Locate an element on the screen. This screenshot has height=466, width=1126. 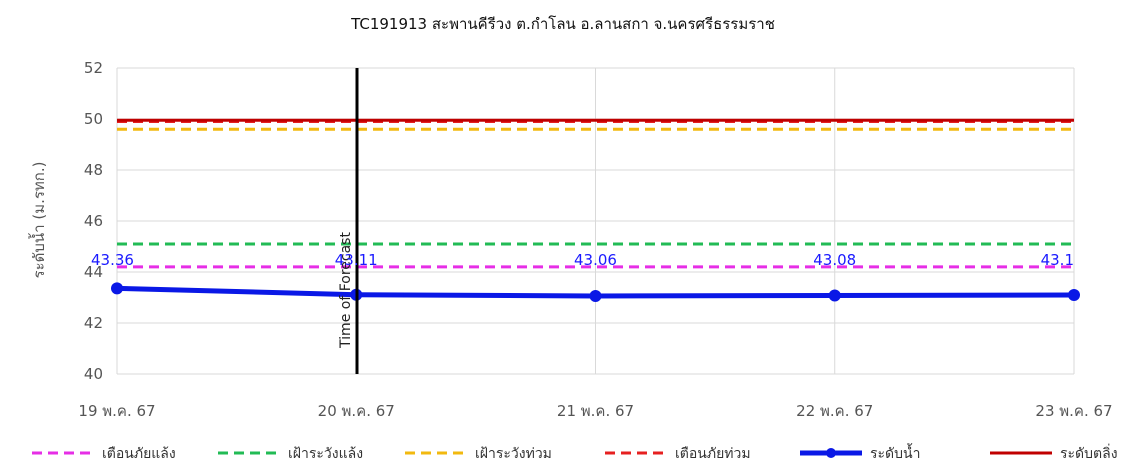
y-tick-label: 40 is located at coordinates (93, 374).